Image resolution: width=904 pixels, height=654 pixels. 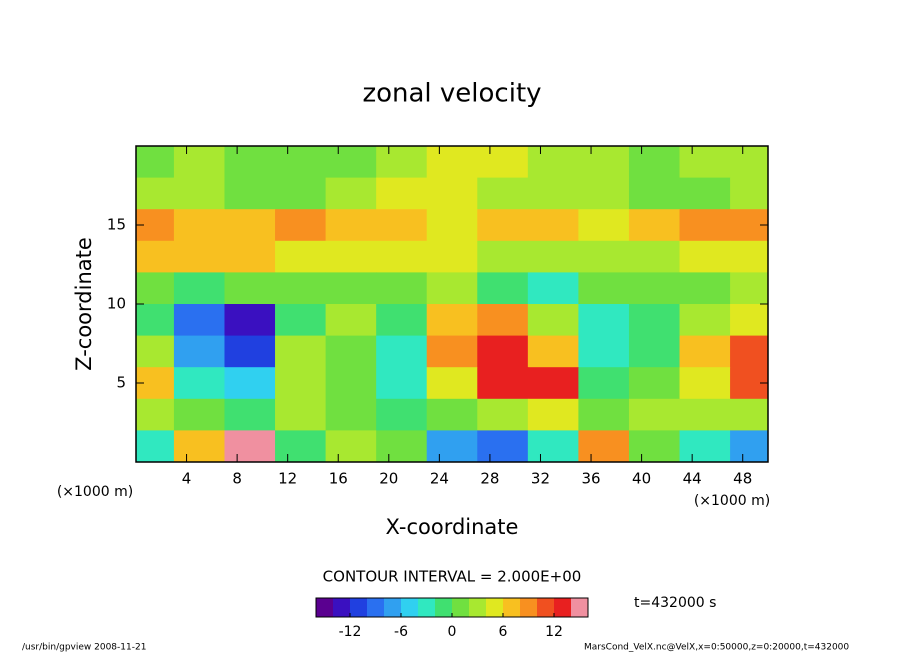 What do you see at coordinates (338, 479) in the screenshot?
I see `x-tick-label: 16` at bounding box center [338, 479].